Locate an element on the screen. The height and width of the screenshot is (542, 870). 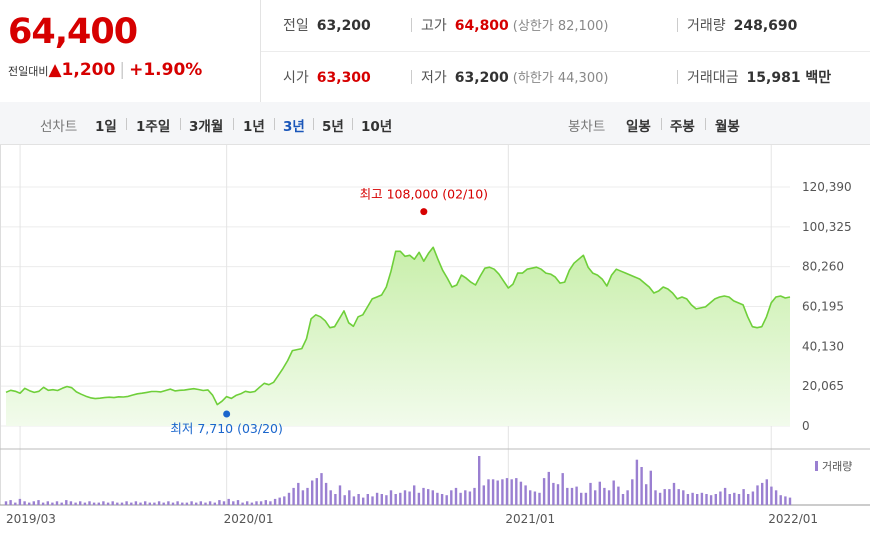
period-3m: 3개월 is located at coordinates (206, 127).